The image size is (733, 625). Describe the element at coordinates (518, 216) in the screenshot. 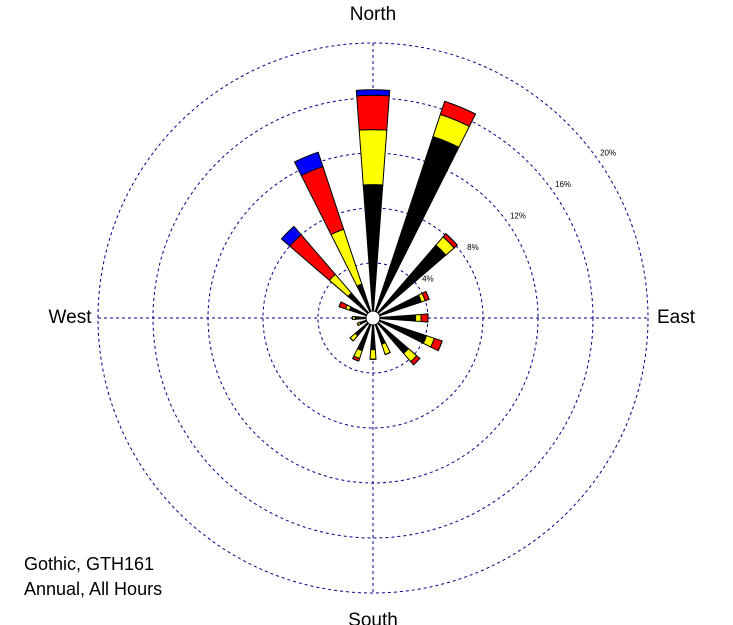

I see `r-tick-label: 12%` at that location.